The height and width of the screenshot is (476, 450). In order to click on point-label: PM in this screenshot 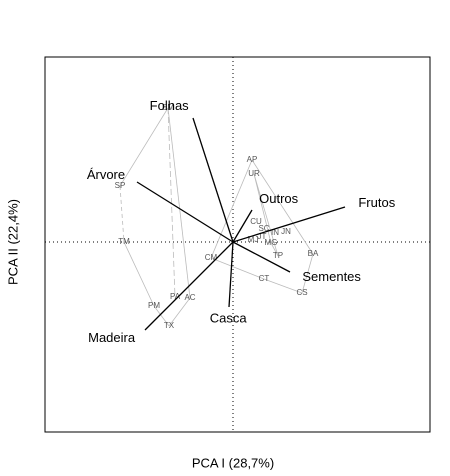, I will do `click(154, 305)`.